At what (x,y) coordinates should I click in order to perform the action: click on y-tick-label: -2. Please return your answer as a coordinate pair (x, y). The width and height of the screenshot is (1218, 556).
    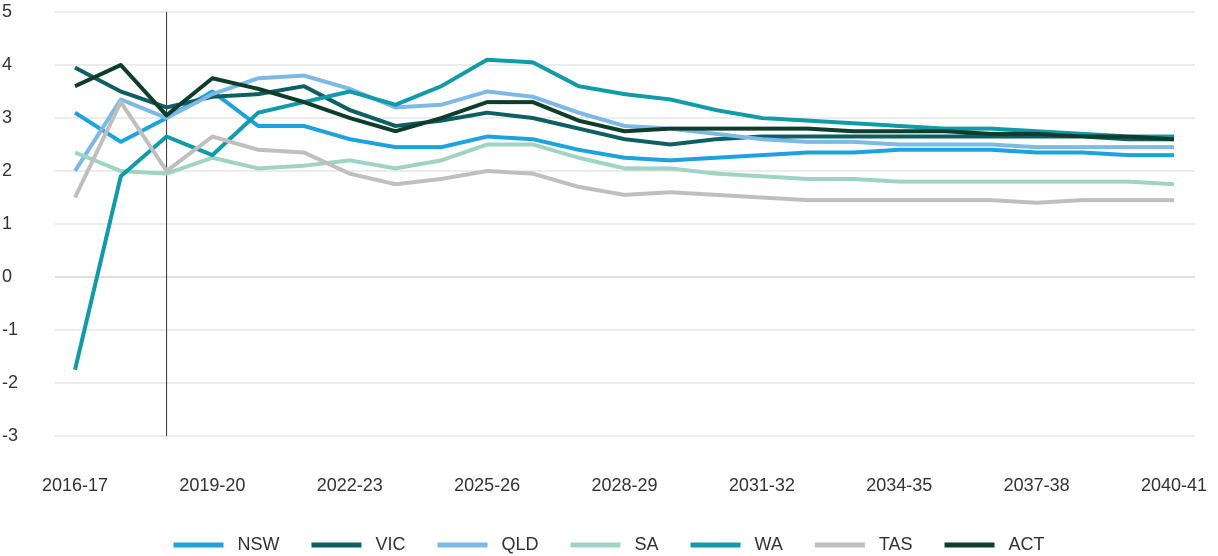
    Looking at the image, I should click on (10, 382).